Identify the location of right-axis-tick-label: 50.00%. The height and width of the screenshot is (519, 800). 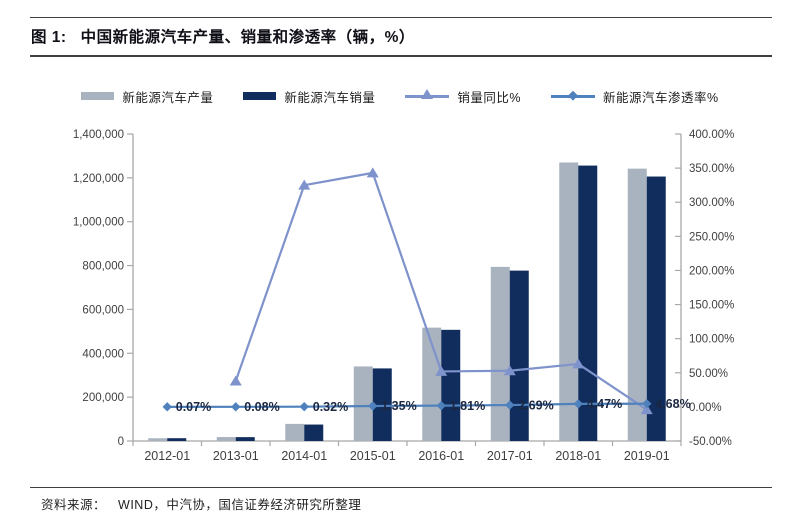
(708, 374).